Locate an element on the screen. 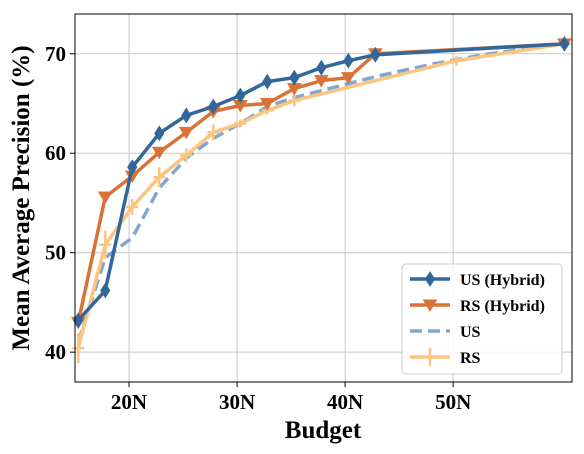 The width and height of the screenshot is (584, 454). legend-label: US (Hybrid) is located at coordinates (502, 280).